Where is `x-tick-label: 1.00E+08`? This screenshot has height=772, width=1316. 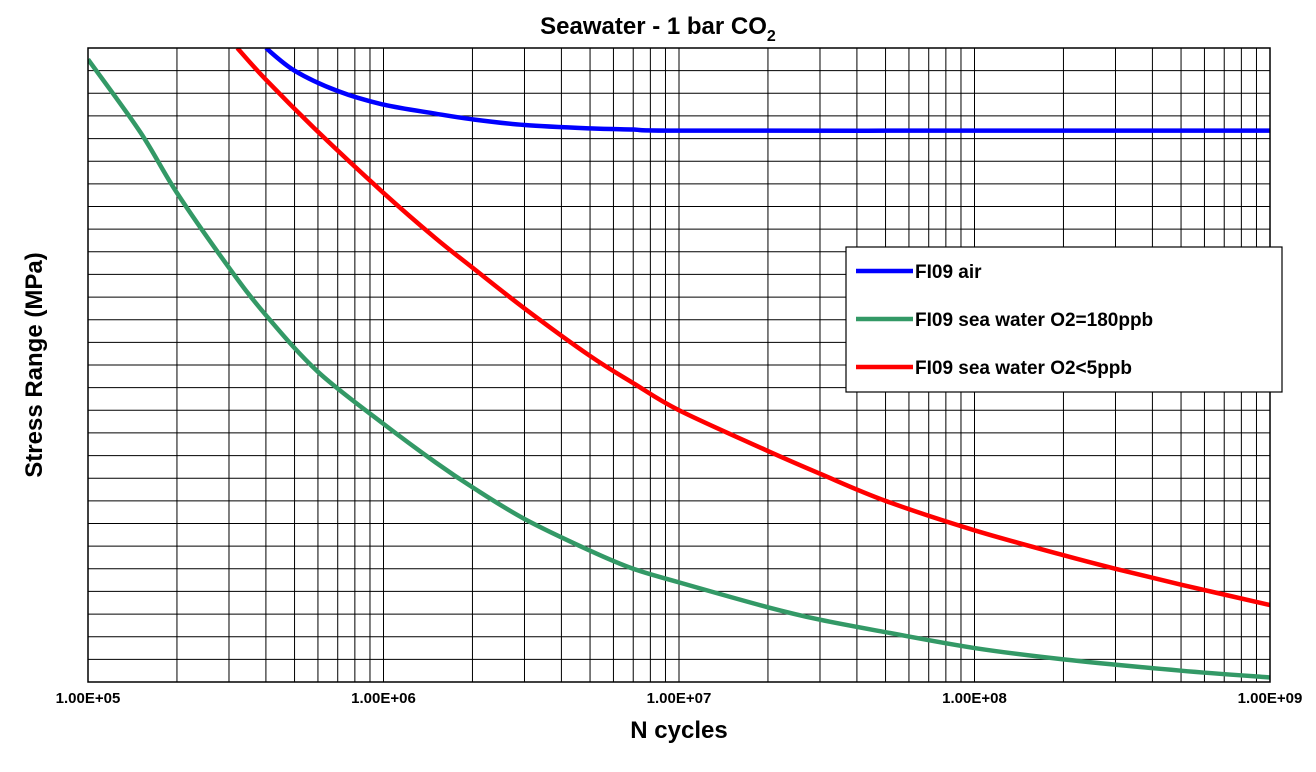
x-tick-label: 1.00E+08 is located at coordinates (974, 698).